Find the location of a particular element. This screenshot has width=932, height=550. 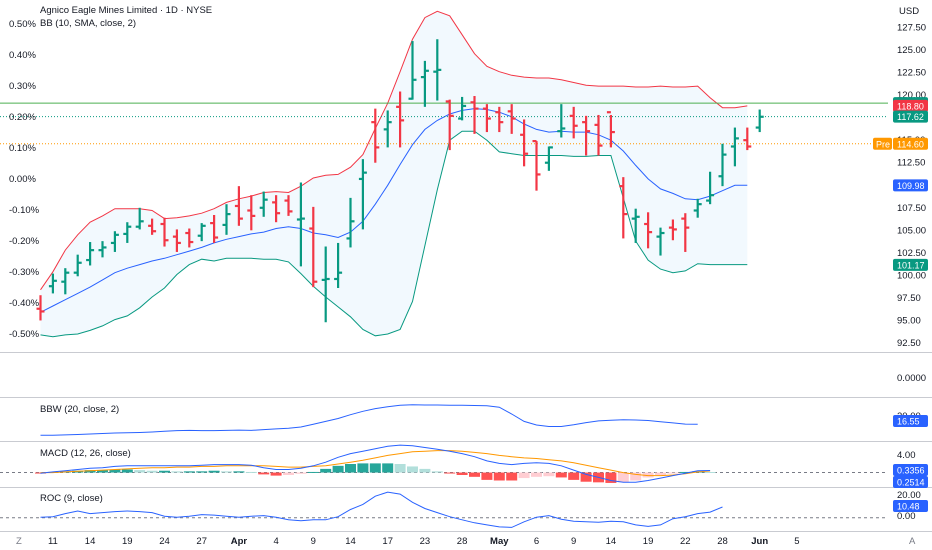

macd-badge is located at coordinates (910, 482).